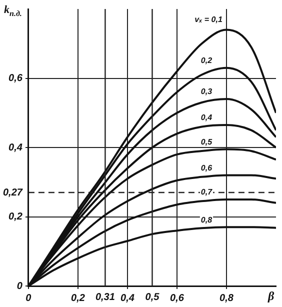 The width and height of the screenshot is (282, 307). What do you see at coordinates (12, 192) in the screenshot?
I see `y-tick-label: 0,27` at bounding box center [12, 192].